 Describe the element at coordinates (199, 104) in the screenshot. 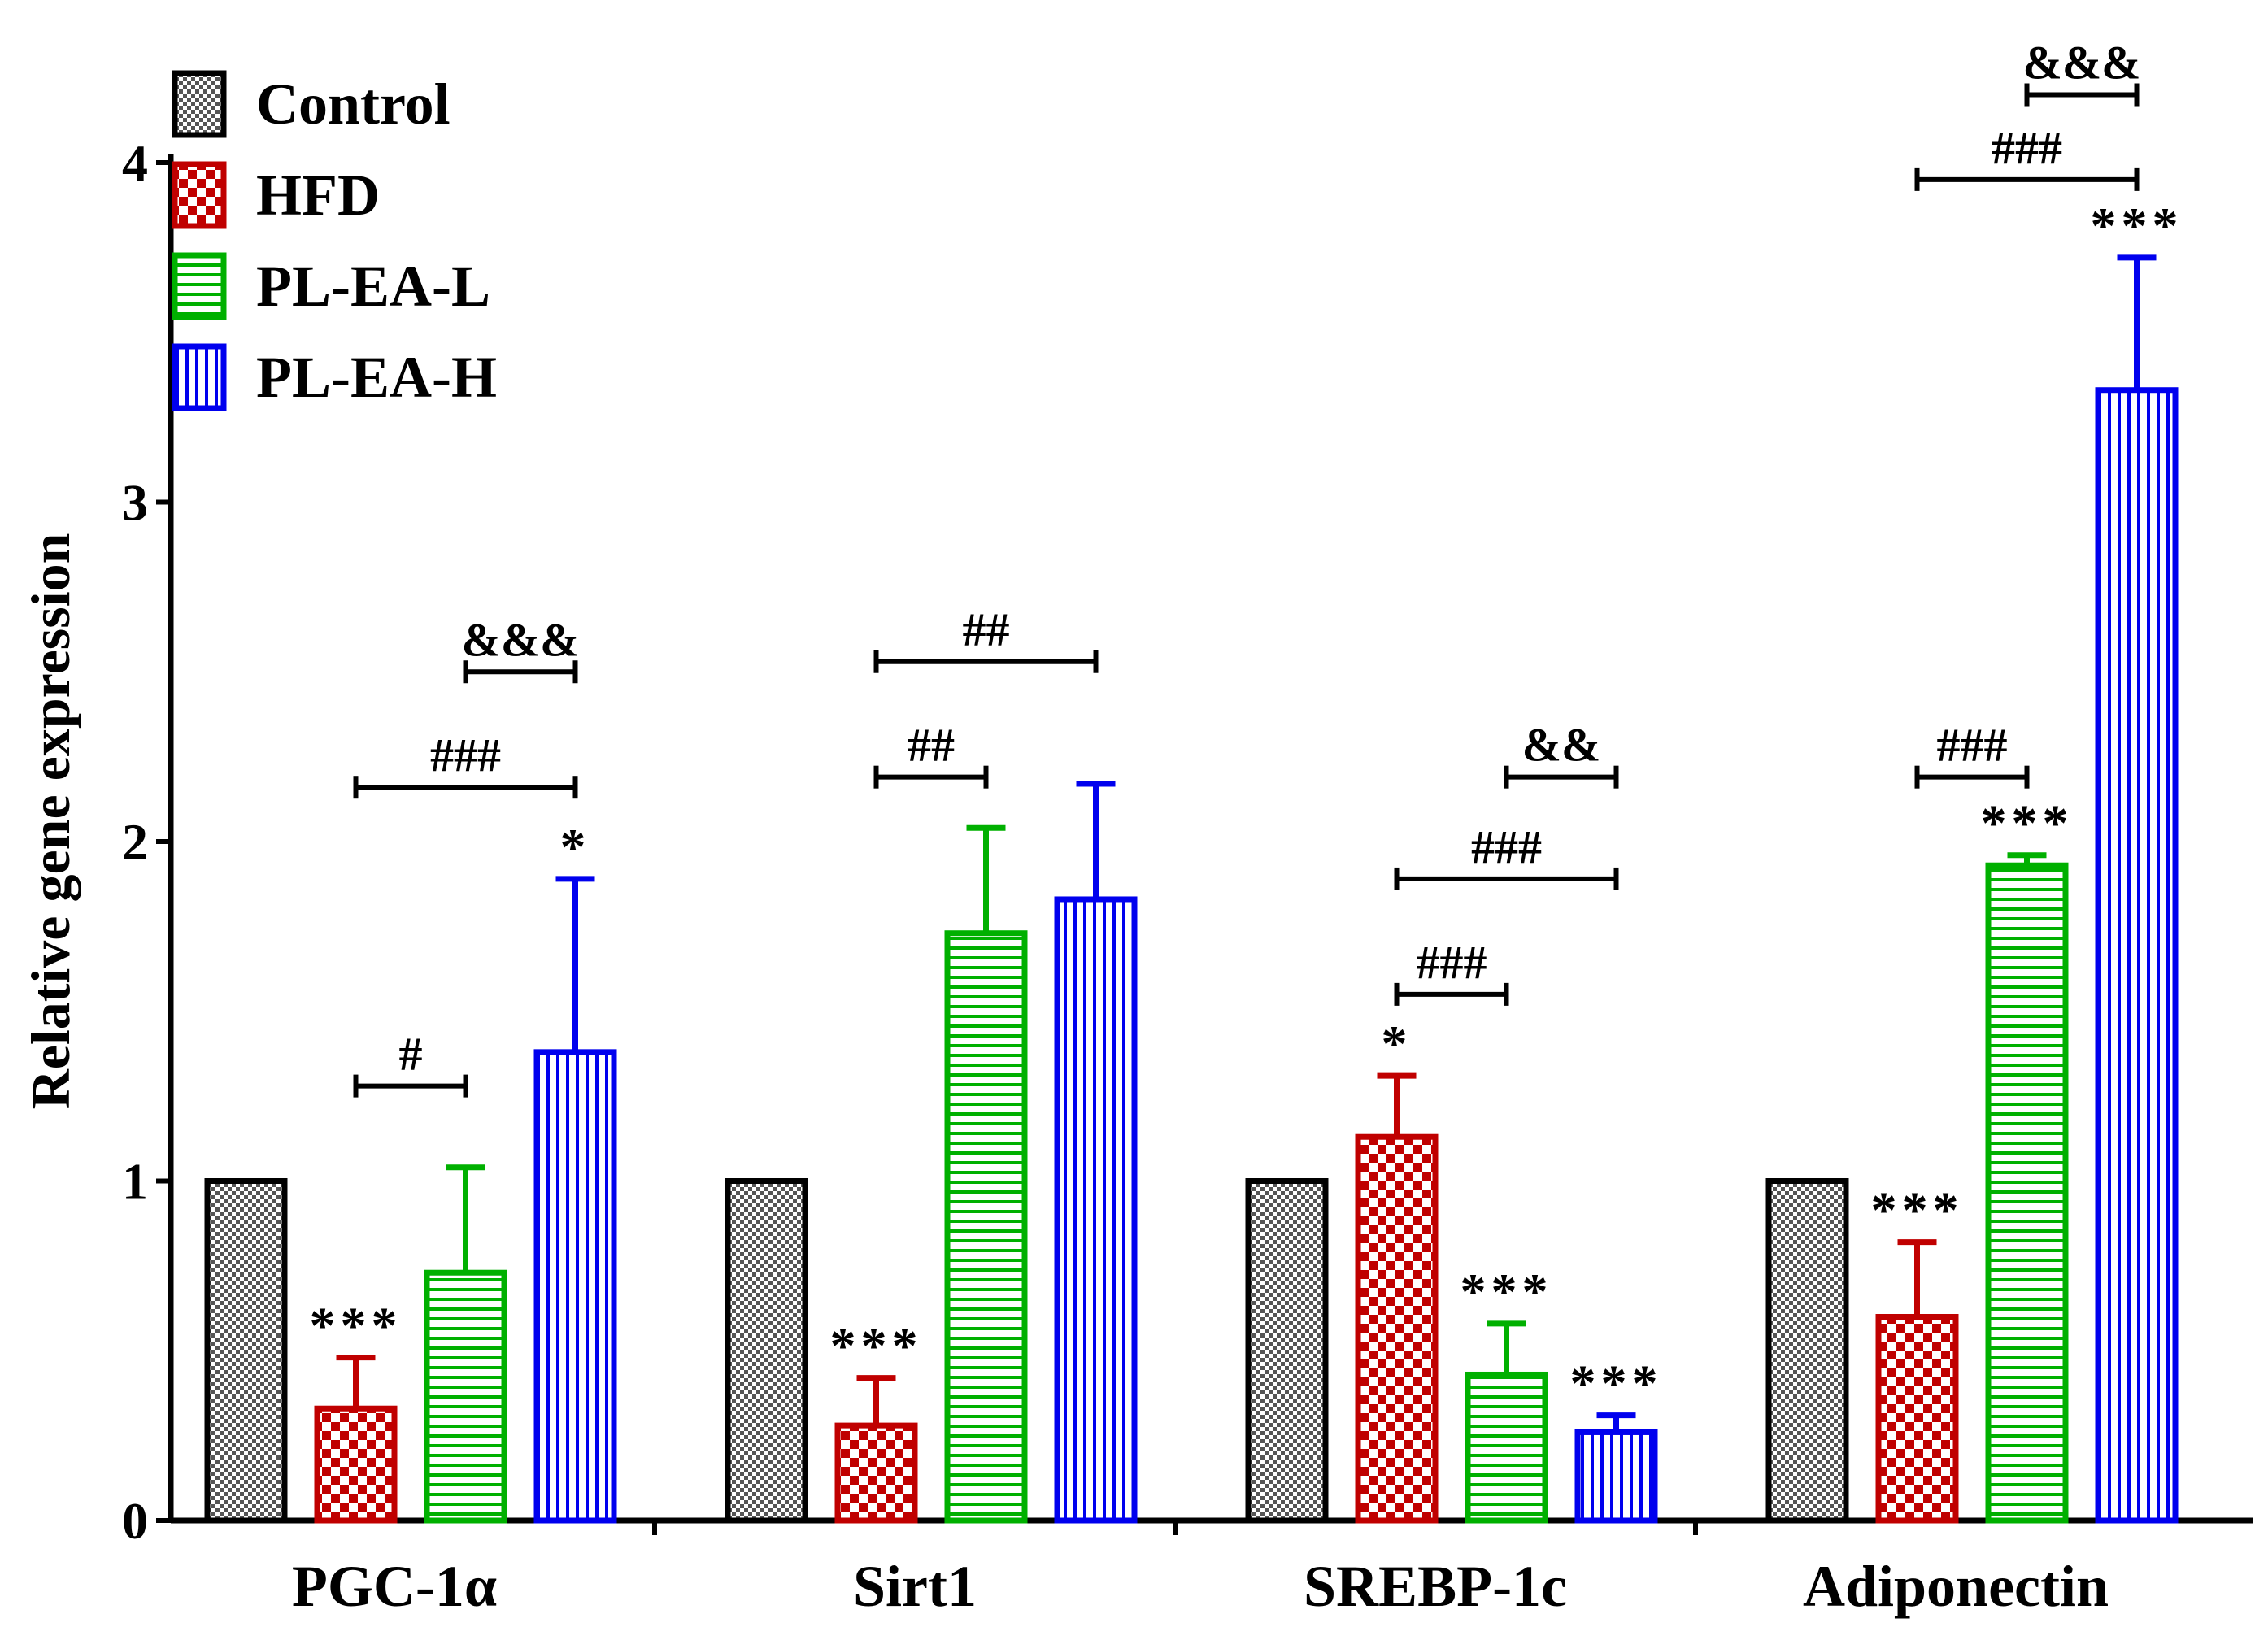

I see `legend-swatch-control` at that location.